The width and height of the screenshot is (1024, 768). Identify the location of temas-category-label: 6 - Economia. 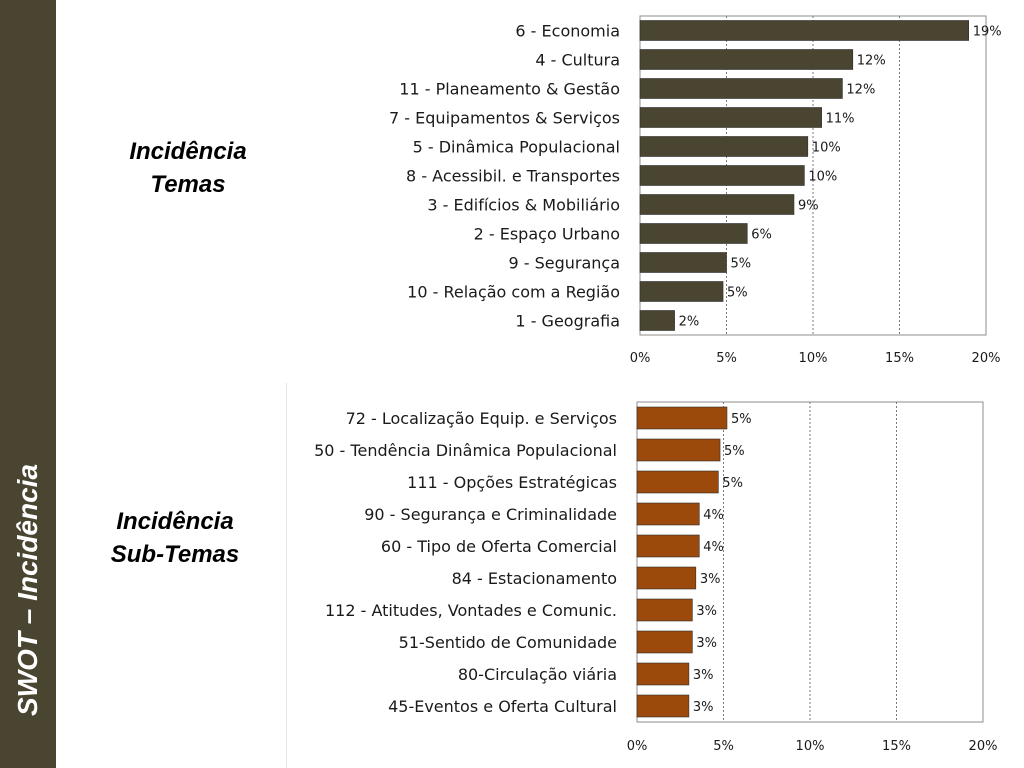
(567, 31).